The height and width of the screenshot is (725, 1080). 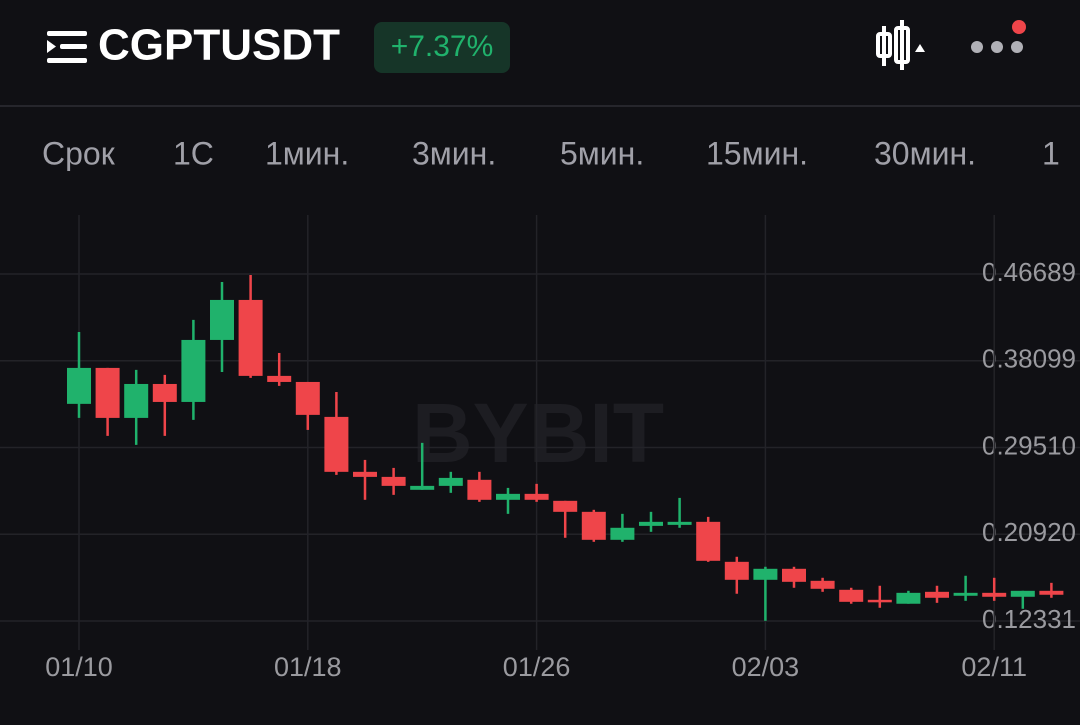 I want to click on timeframe: 30мин., so click(x=925, y=153).